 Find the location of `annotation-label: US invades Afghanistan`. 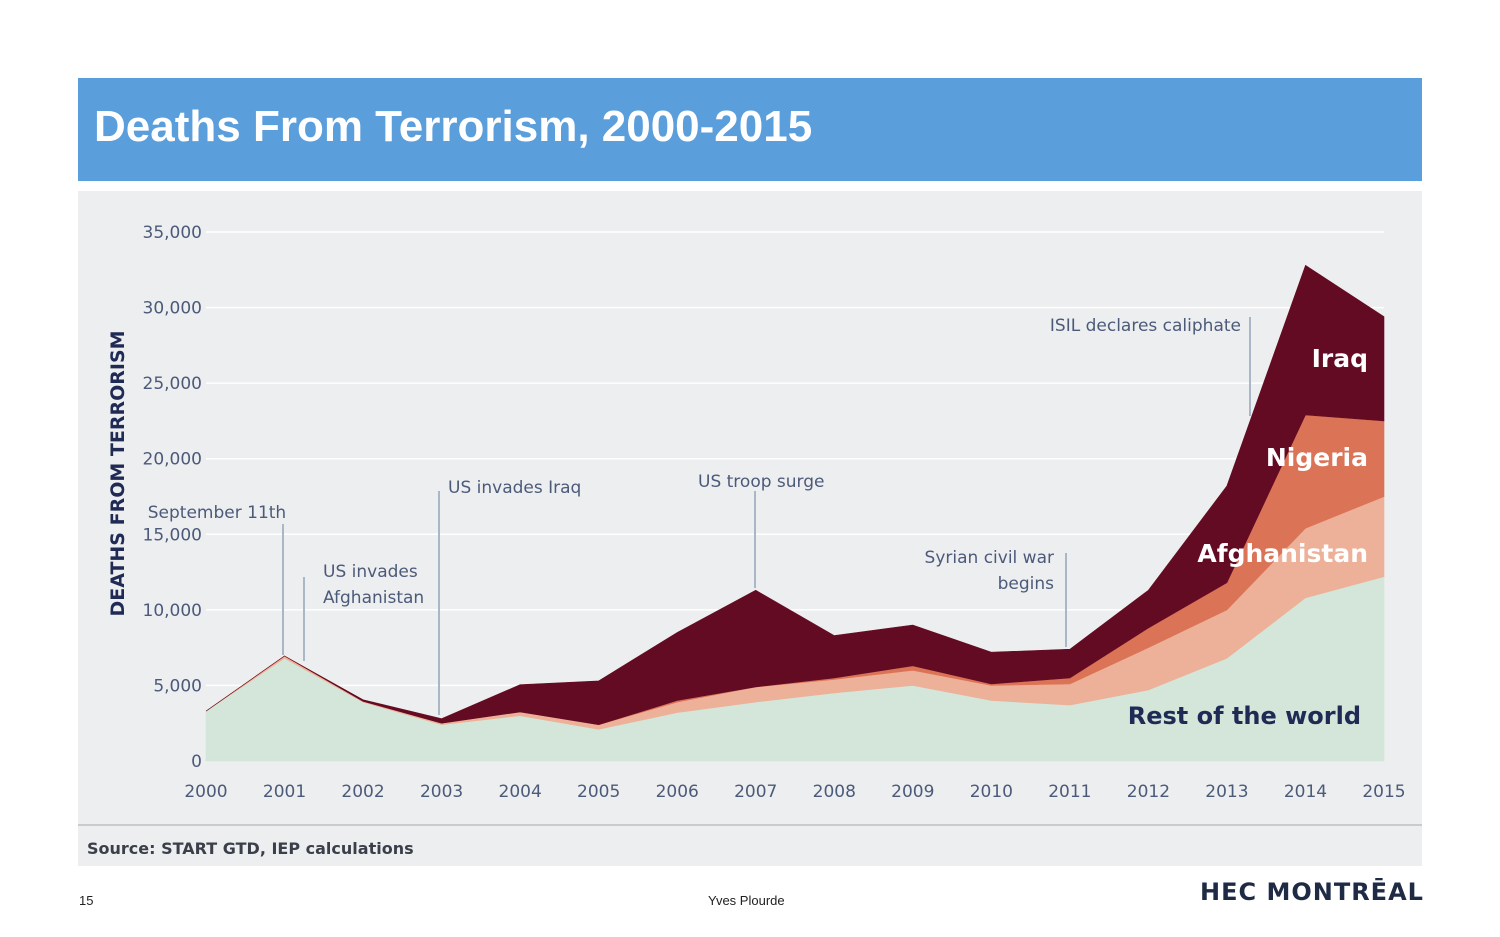

annotation-label: US invades Afghanistan is located at coordinates (373, 585).